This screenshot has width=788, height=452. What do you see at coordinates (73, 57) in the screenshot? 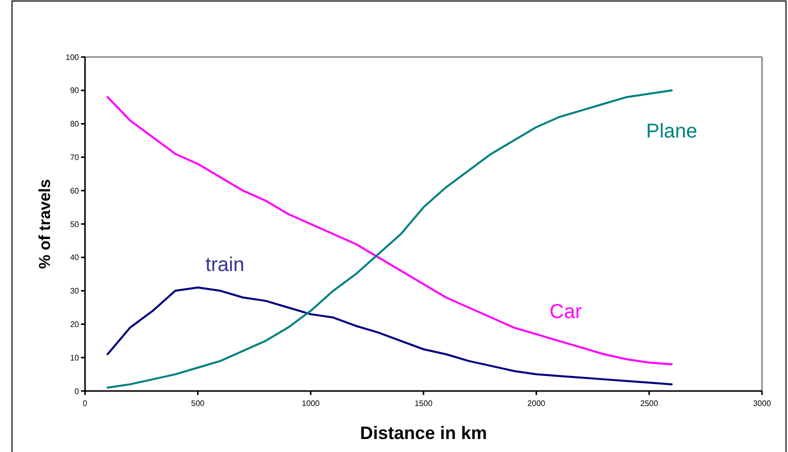
I see `y-tick-label: 100` at bounding box center [73, 57].